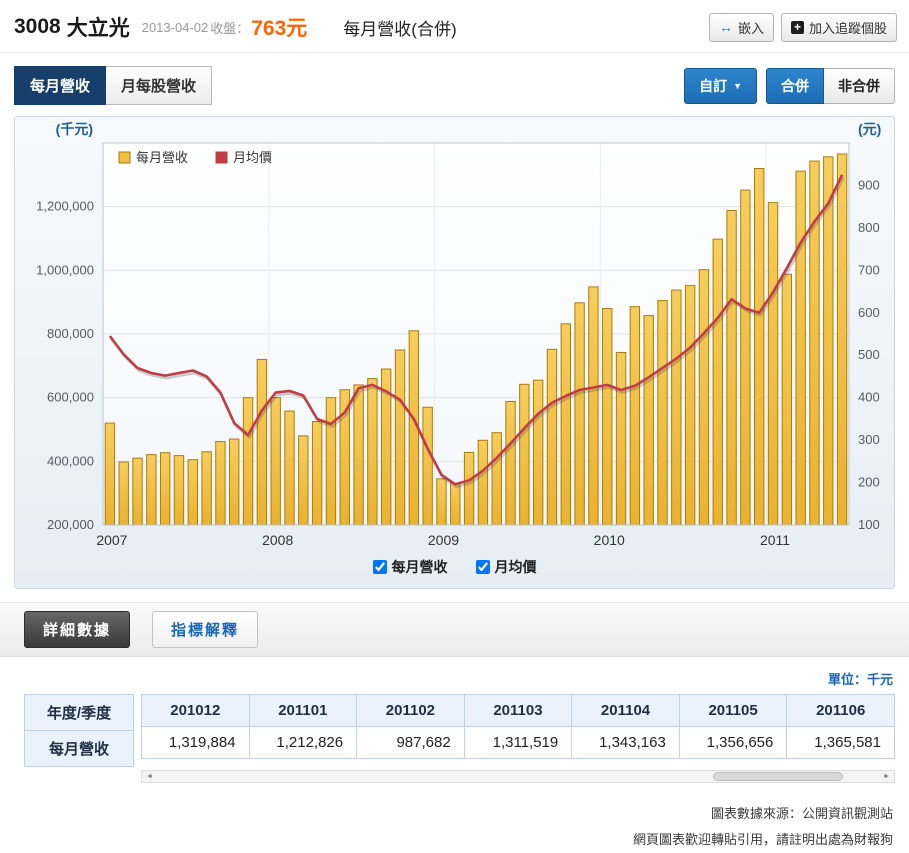 Image resolution: width=909 pixels, height=853 pixels. What do you see at coordinates (279, 28) in the screenshot?
I see `close-price: 763元` at bounding box center [279, 28].